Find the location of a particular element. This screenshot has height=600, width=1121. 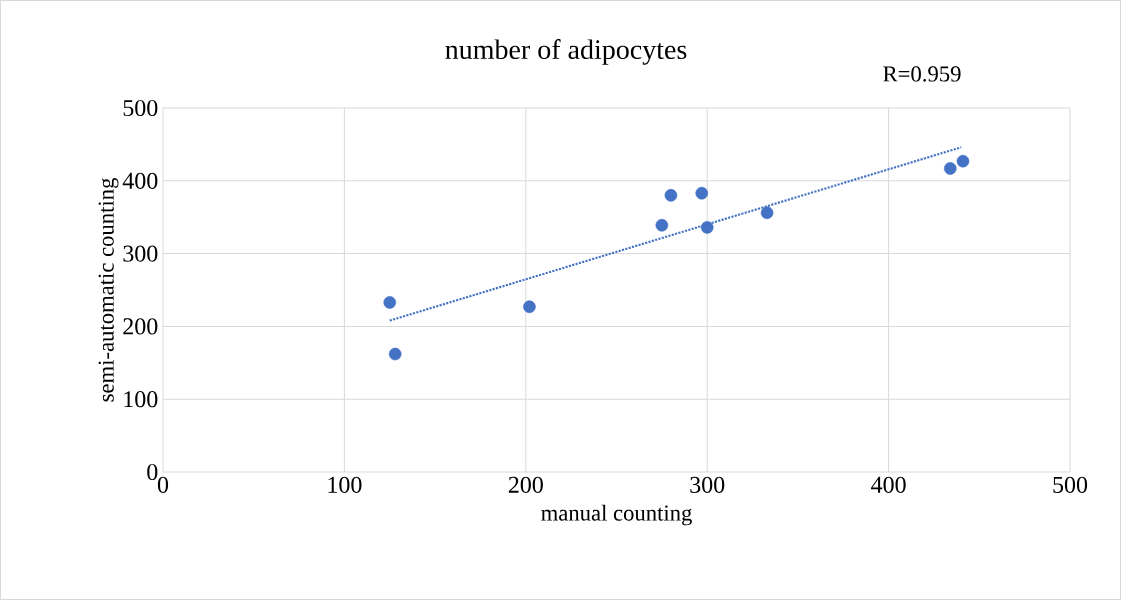

chart-title: number of adipocytes is located at coordinates (566, 52).